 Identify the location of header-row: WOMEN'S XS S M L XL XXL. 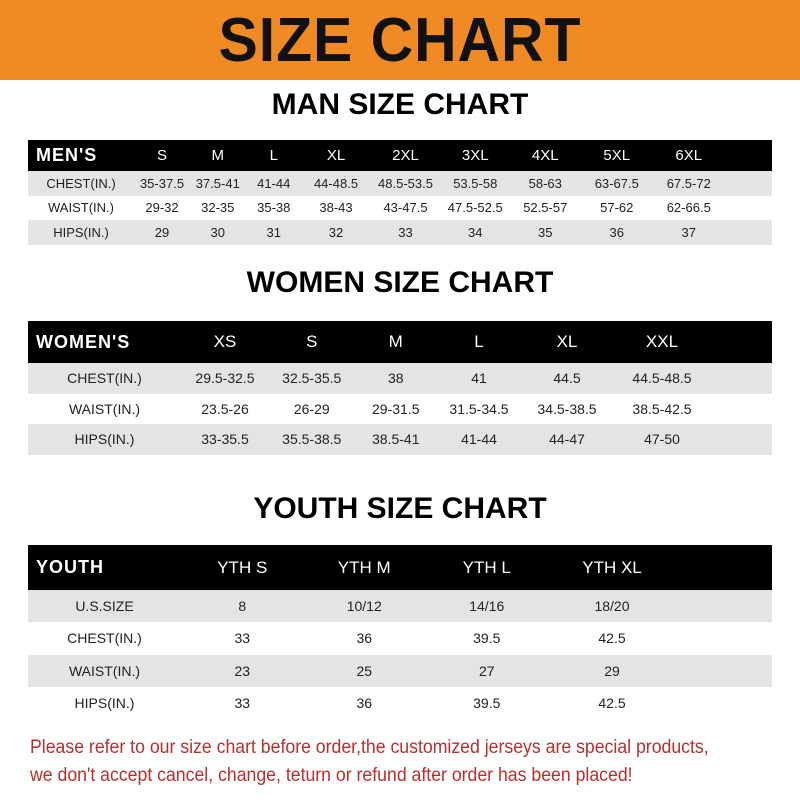
(400, 342).